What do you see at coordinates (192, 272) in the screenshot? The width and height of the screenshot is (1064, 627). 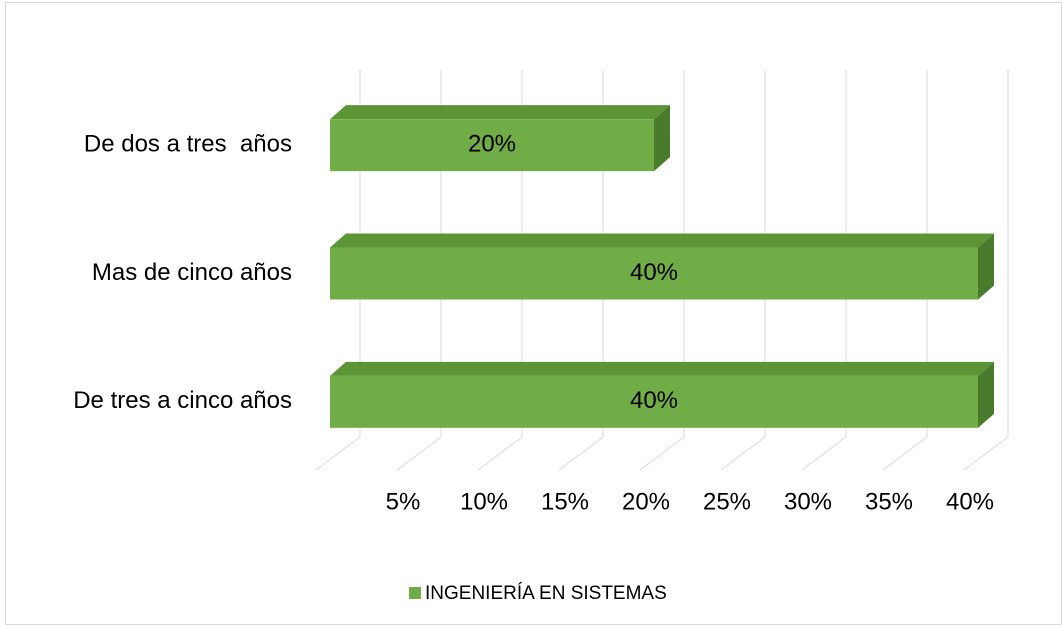 I see `y-tick-label: Mas de cinco años` at bounding box center [192, 272].